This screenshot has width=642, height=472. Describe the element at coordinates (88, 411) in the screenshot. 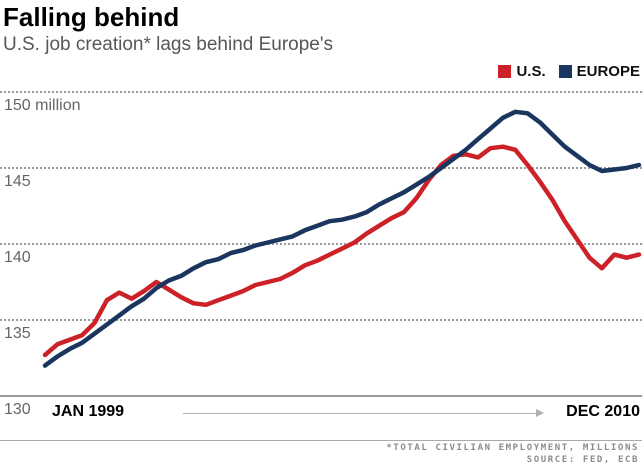

I see `x-axis-start-label: JAN 1999` at that location.